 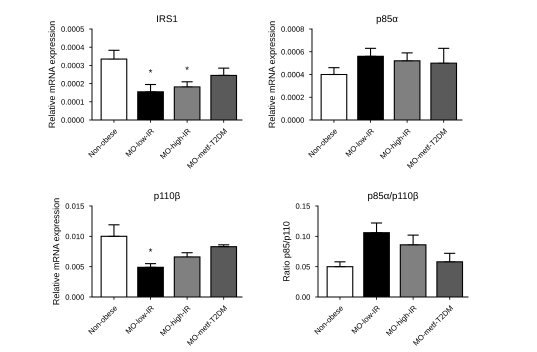 What do you see at coordinates (167, 197) in the screenshot?
I see `chart-title: p110β` at bounding box center [167, 197].